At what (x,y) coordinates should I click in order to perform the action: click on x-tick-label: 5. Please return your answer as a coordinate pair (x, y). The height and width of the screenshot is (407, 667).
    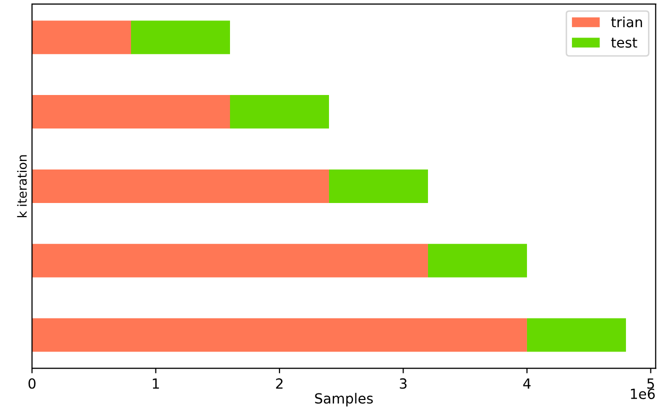
    Looking at the image, I should click on (650, 383).